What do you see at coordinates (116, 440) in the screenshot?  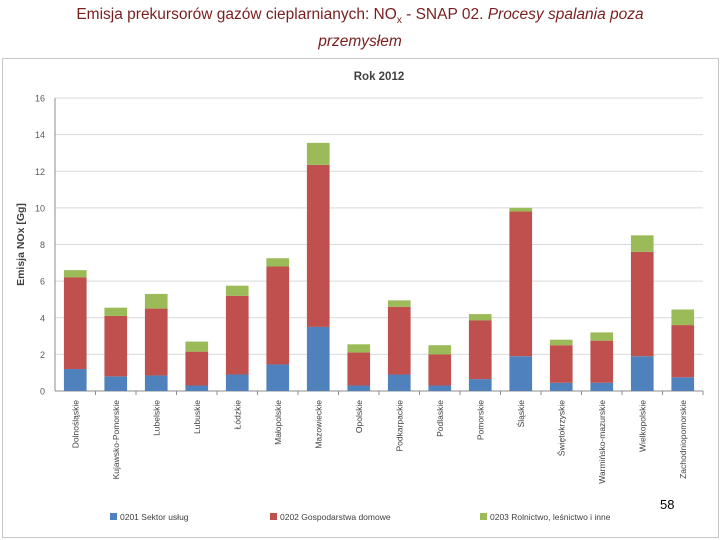 I see `x-category-label: Kujawsko-Pomorskie` at bounding box center [116, 440].